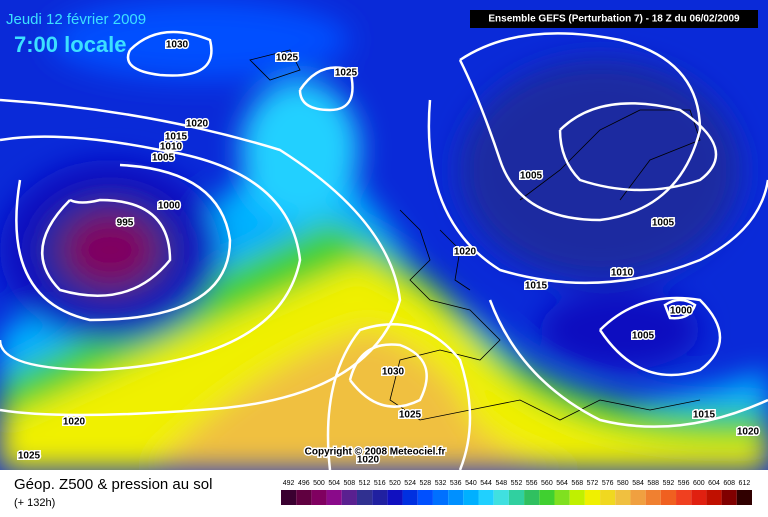 This screenshot has width=768, height=517. What do you see at coordinates (375, 452) in the screenshot?
I see `copyright: Copyright © 2008 Meteociel.fr` at bounding box center [375, 452].